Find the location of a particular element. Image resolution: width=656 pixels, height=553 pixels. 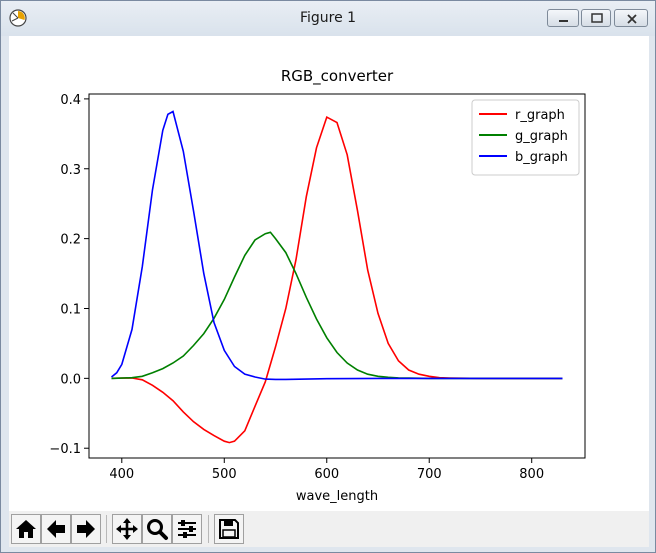

back-button is located at coordinates (56, 529).